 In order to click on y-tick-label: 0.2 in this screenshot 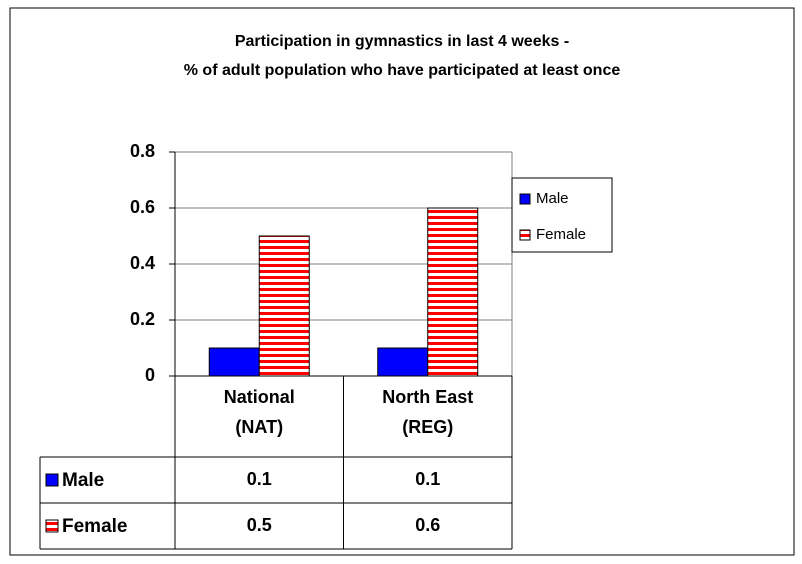, I will do `click(142, 319)`.